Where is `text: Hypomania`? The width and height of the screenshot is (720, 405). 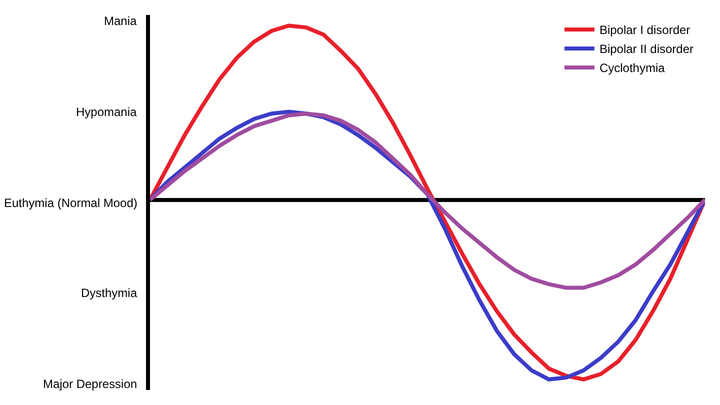 text: Hypomania is located at coordinates (107, 112).